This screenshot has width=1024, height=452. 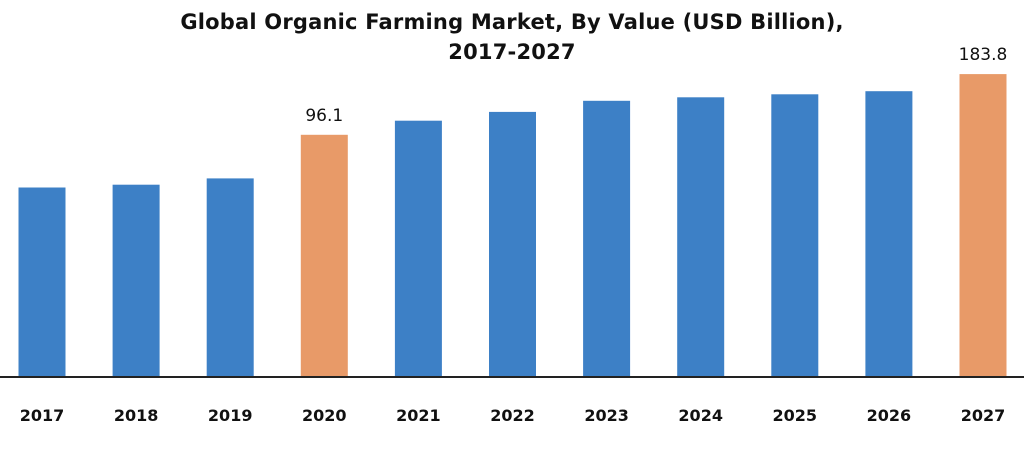 What do you see at coordinates (983, 55) in the screenshot?
I see `data-label-2027: 183.8` at bounding box center [983, 55].